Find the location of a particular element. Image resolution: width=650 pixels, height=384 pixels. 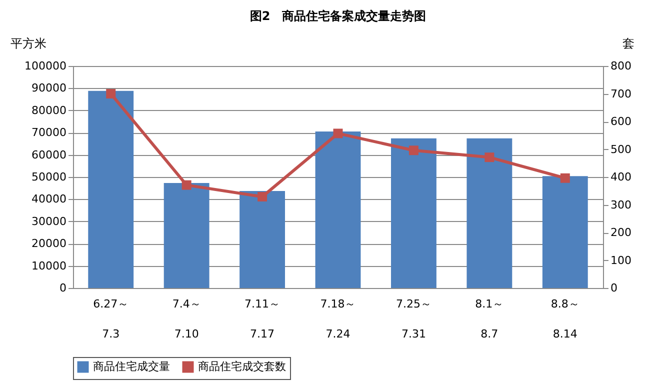

y2-tick-label: 600 is located at coordinates (621, 121).